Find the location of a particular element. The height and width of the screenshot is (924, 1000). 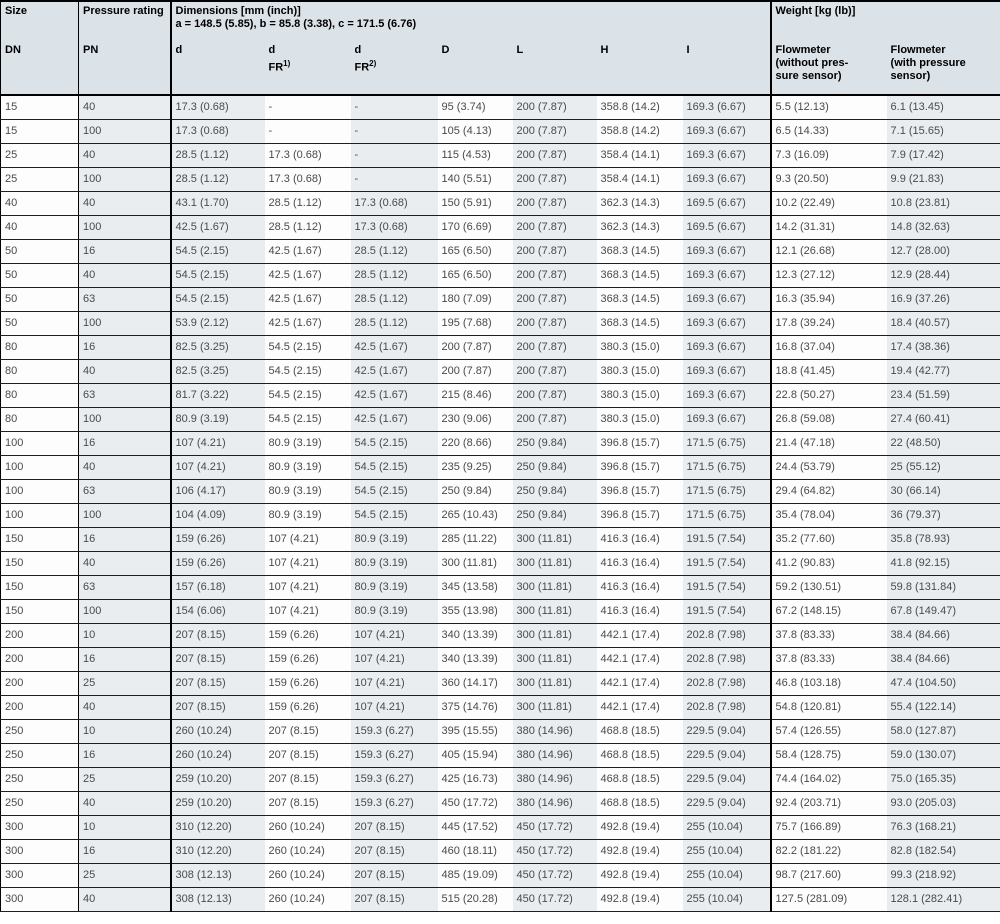

cell: 5.5 (12.13) is located at coordinates (828, 107).